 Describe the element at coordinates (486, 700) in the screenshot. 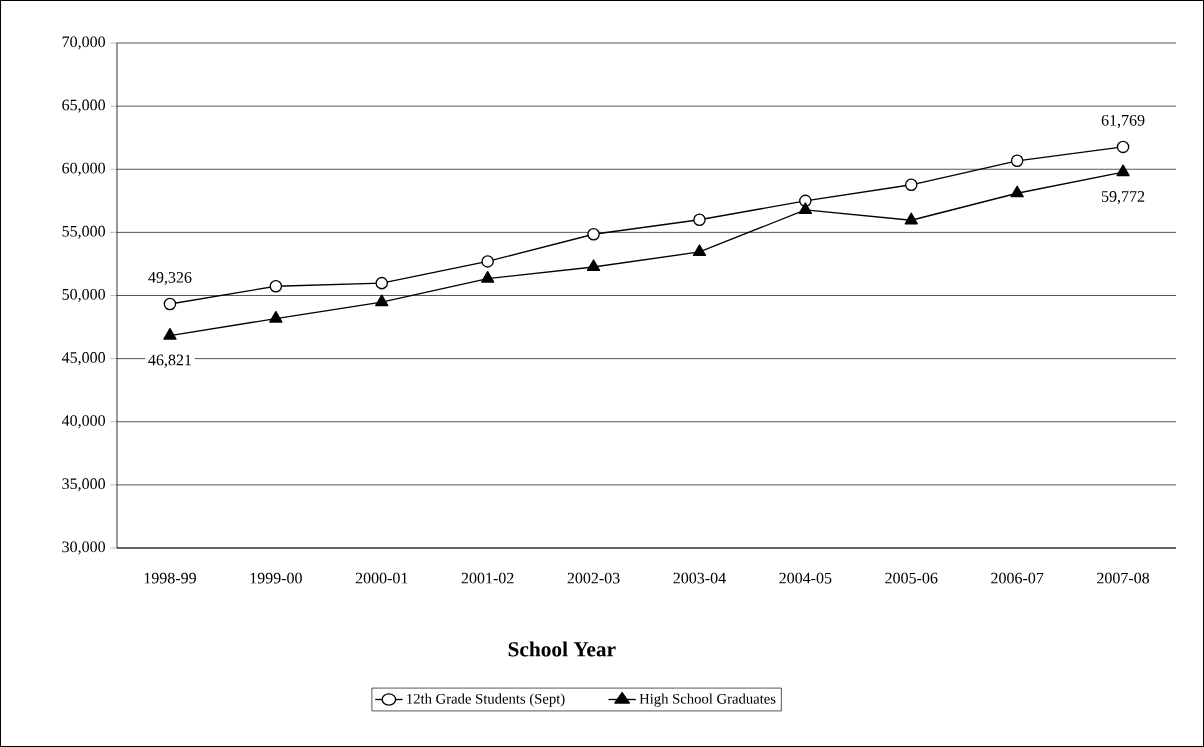

I see `legend-label: 12th Grade Students (Sept)` at that location.